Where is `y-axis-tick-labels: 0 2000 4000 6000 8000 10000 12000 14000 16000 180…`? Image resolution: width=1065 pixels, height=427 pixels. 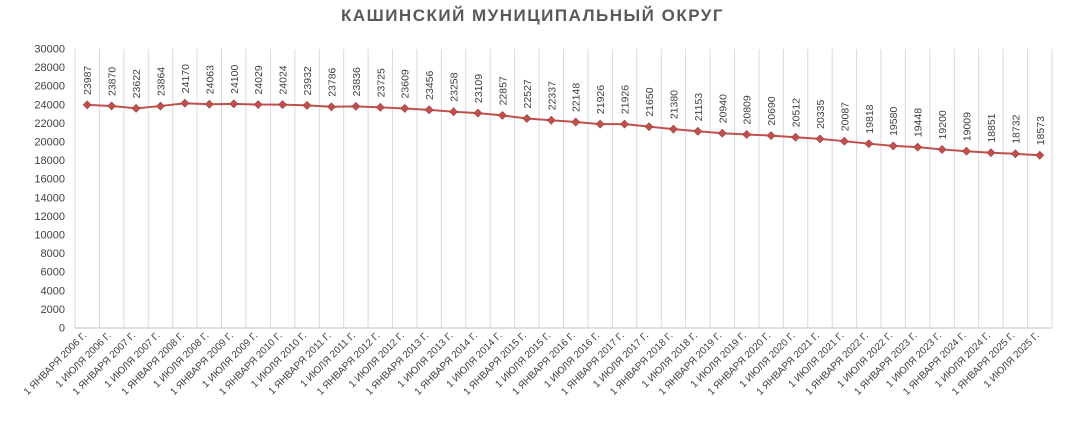 y-axis-tick-labels: 0 2000 4000 6000 8000 10000 12000 14000 16000 180… is located at coordinates (49, 189).